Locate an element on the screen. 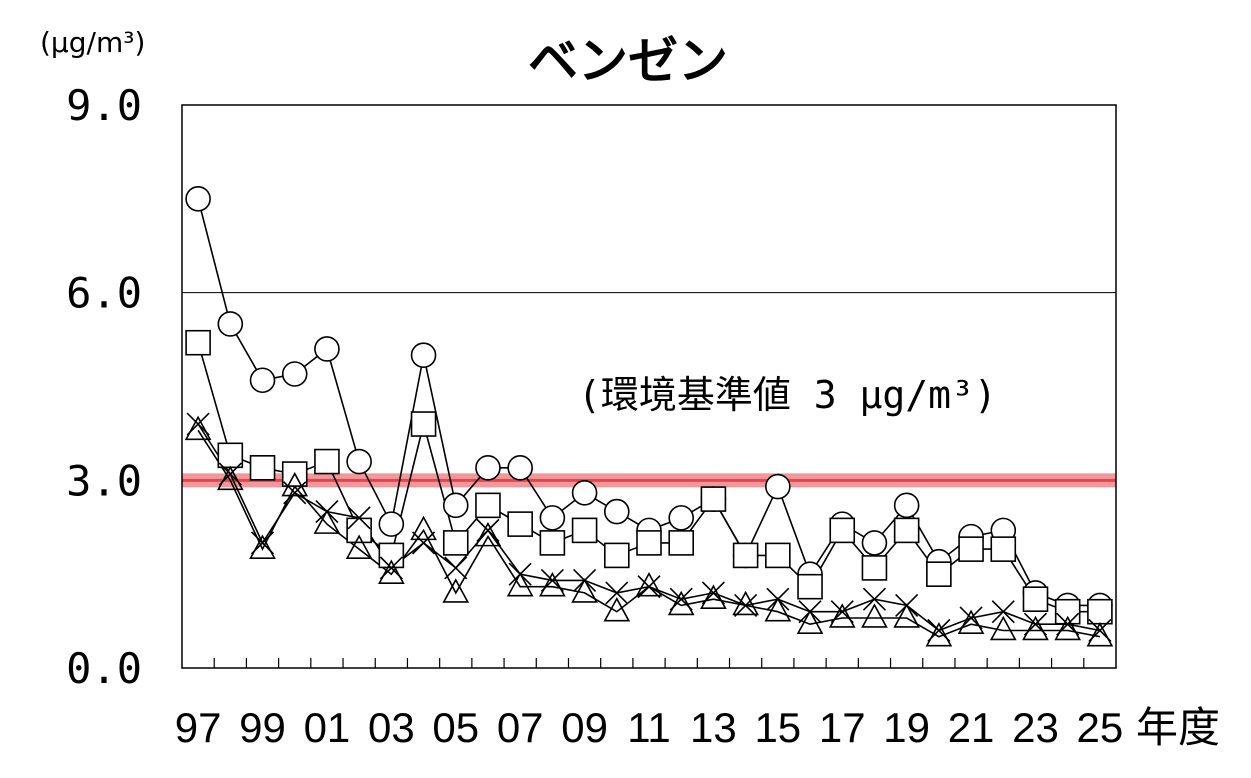 The image size is (1251, 778). x-tick-label: 19 is located at coordinates (906, 727).